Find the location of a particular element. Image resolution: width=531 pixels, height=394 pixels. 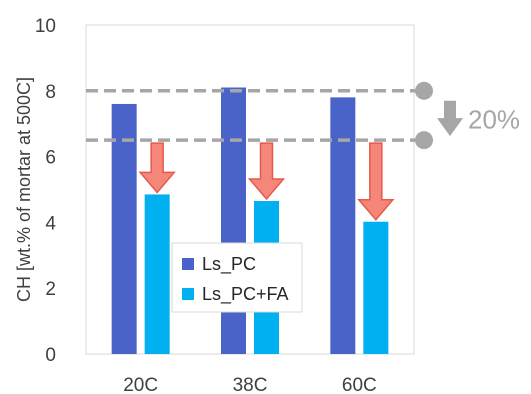

y-tick-label: 6 is located at coordinates (50, 158).